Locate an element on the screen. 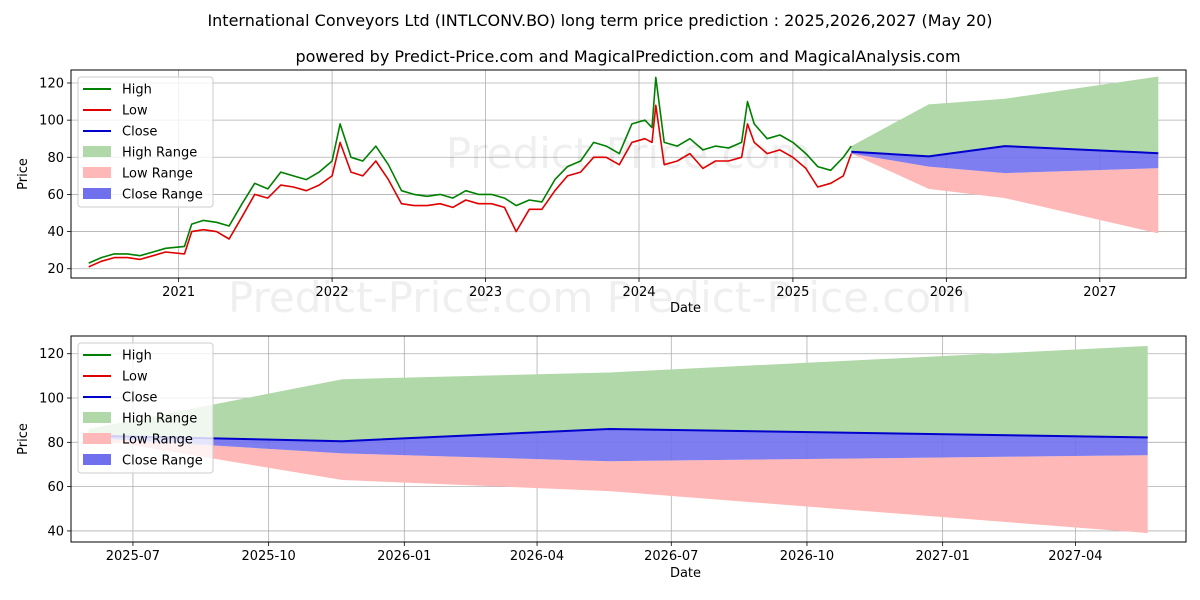 This screenshot has width=1200, height=600. x-tick-label: 2027 is located at coordinates (1099, 292).